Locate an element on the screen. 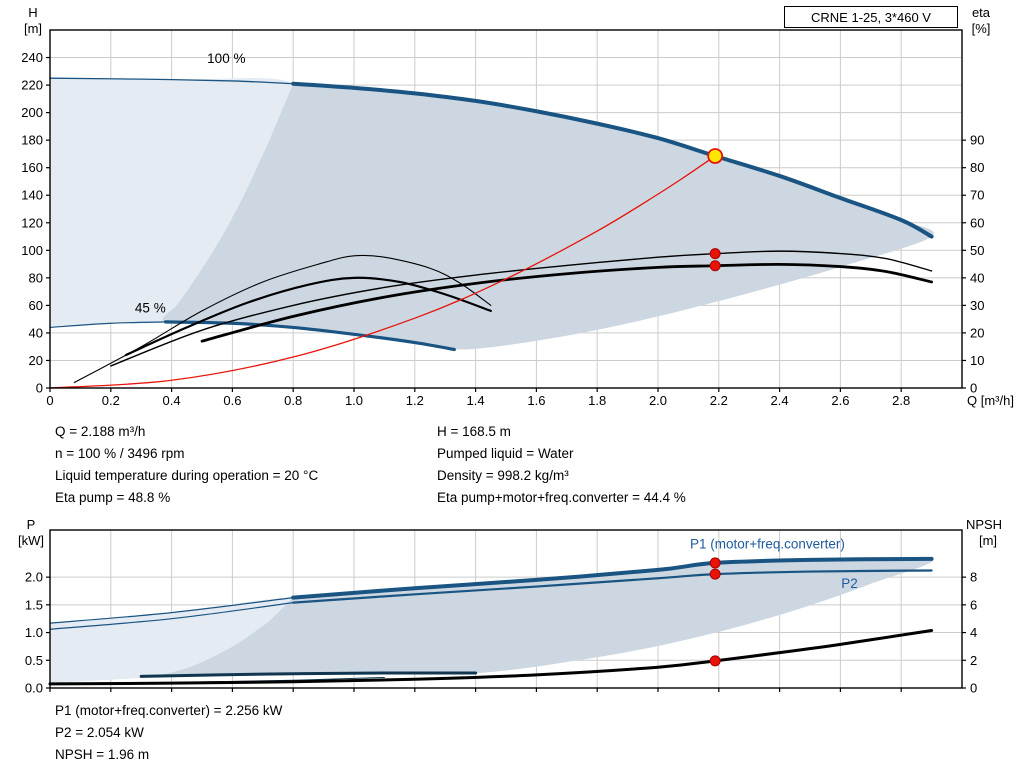 The image size is (1024, 781). max-speed-curve is located at coordinates (612, 160).